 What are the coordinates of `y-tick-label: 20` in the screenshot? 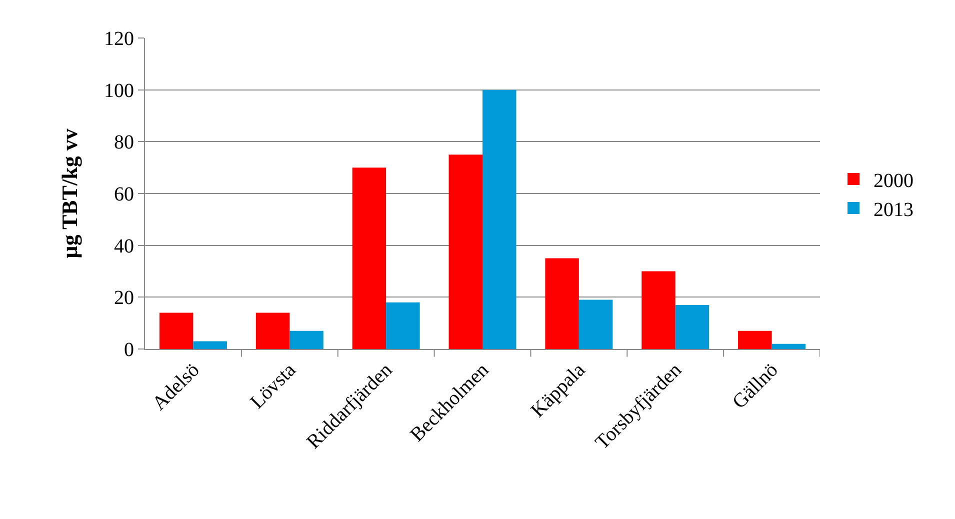 It's located at (124, 298).